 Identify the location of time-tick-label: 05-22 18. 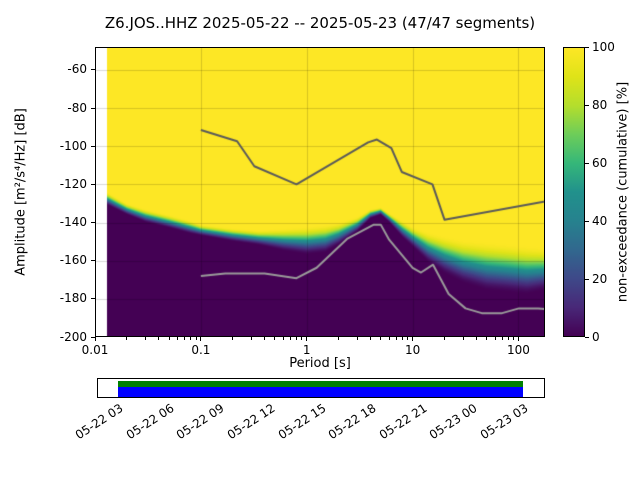
(352, 422).